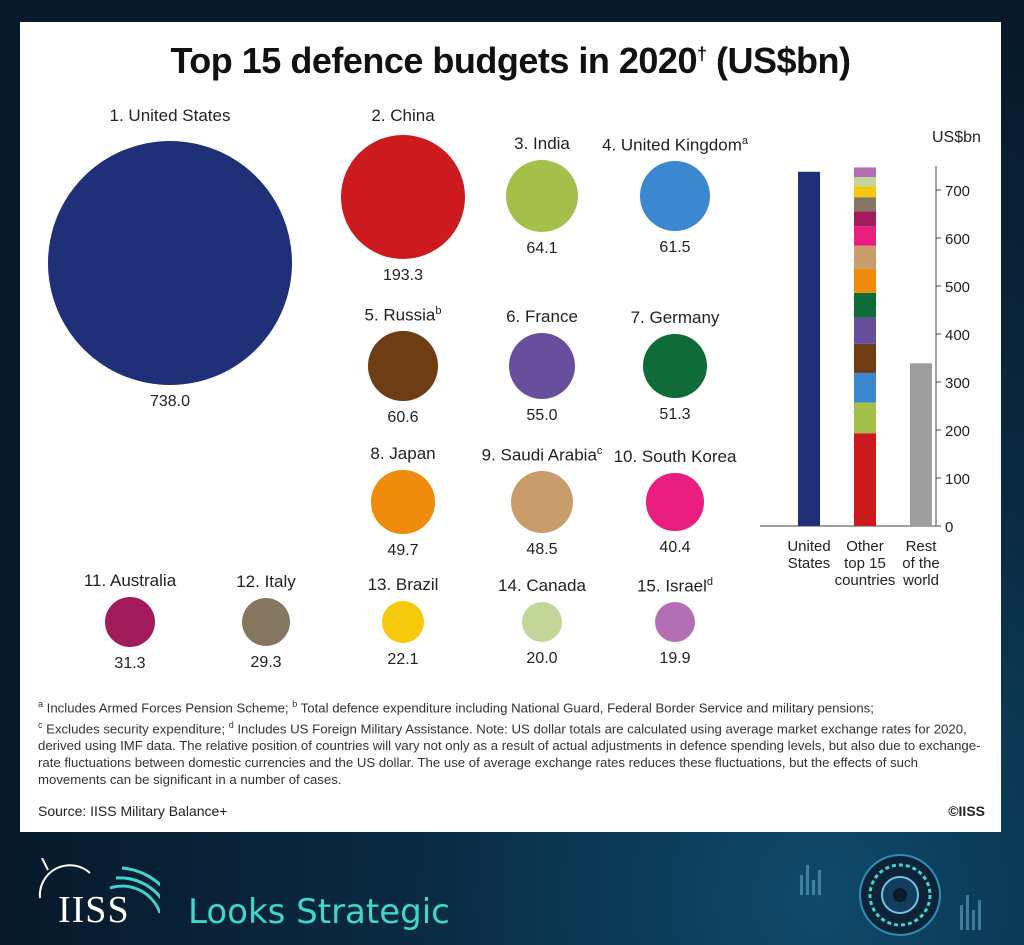 The image size is (1024, 945). Describe the element at coordinates (865, 479) in the screenshot. I see `stack-segment-china` at that location.